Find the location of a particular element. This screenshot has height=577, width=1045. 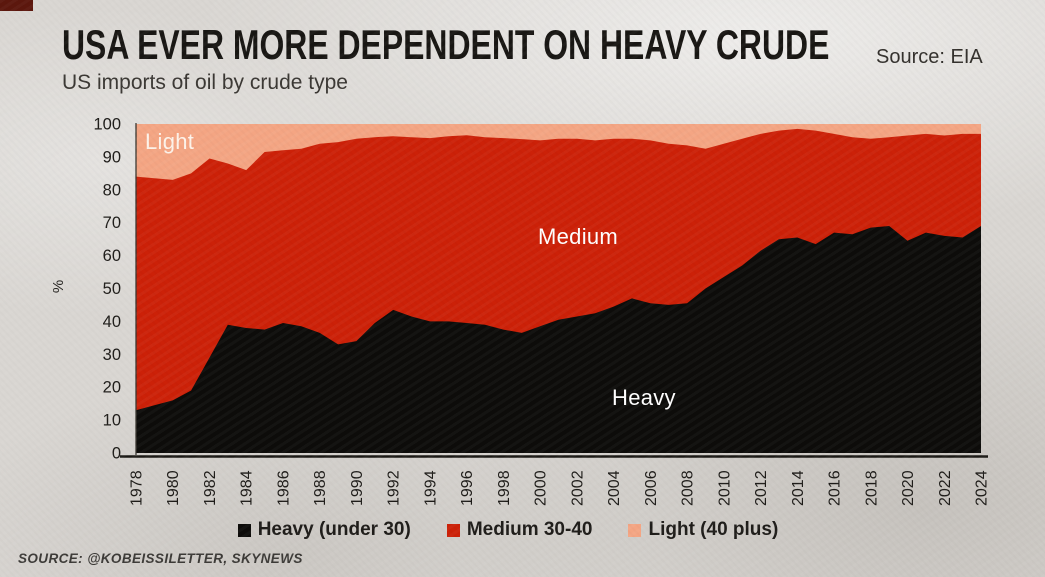

y-tick-label: 20 is located at coordinates (112, 388).